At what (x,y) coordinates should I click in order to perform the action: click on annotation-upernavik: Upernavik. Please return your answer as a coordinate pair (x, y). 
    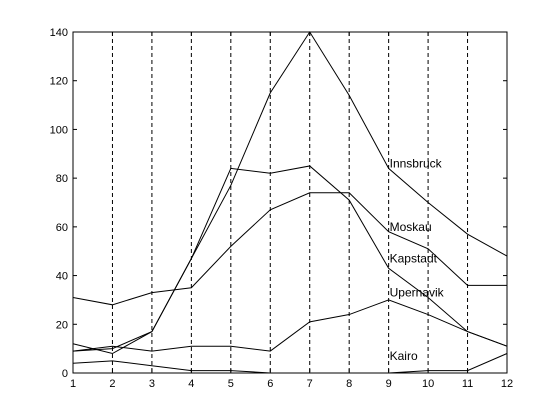
    Looking at the image, I should click on (417, 293).